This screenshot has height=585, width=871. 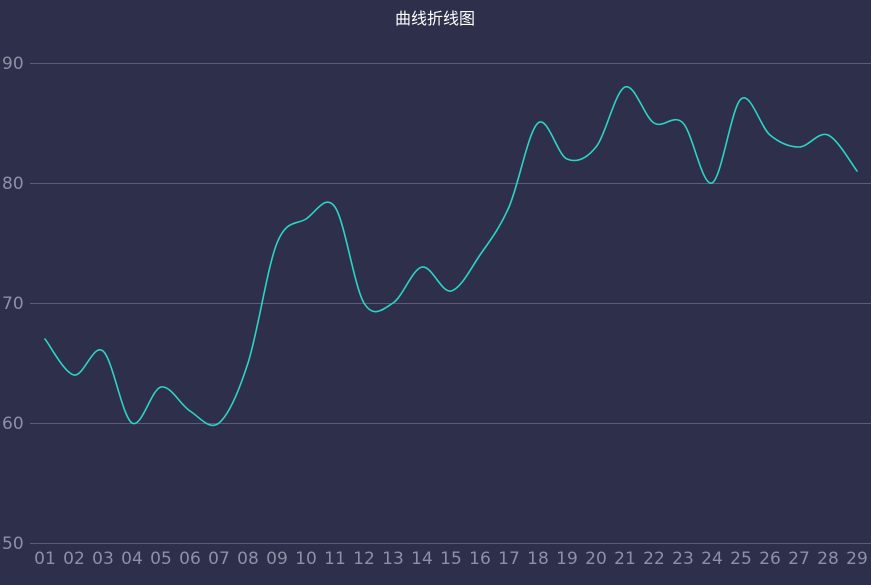 I want to click on x-tick-label: 23, so click(x=683, y=559).